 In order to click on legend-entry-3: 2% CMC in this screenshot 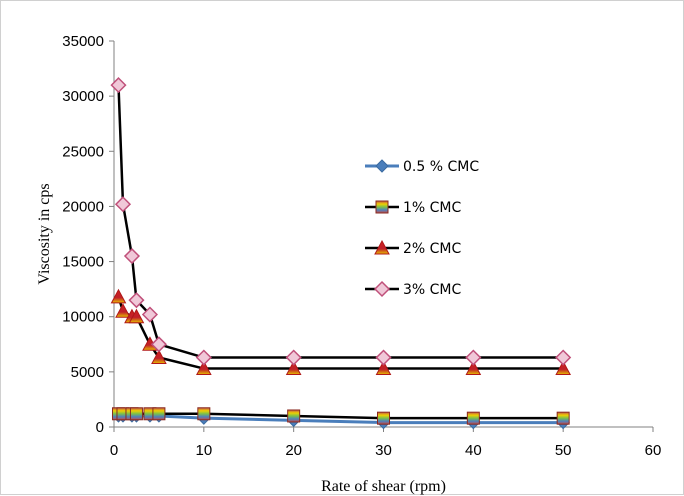, I will do `click(432, 249)`.